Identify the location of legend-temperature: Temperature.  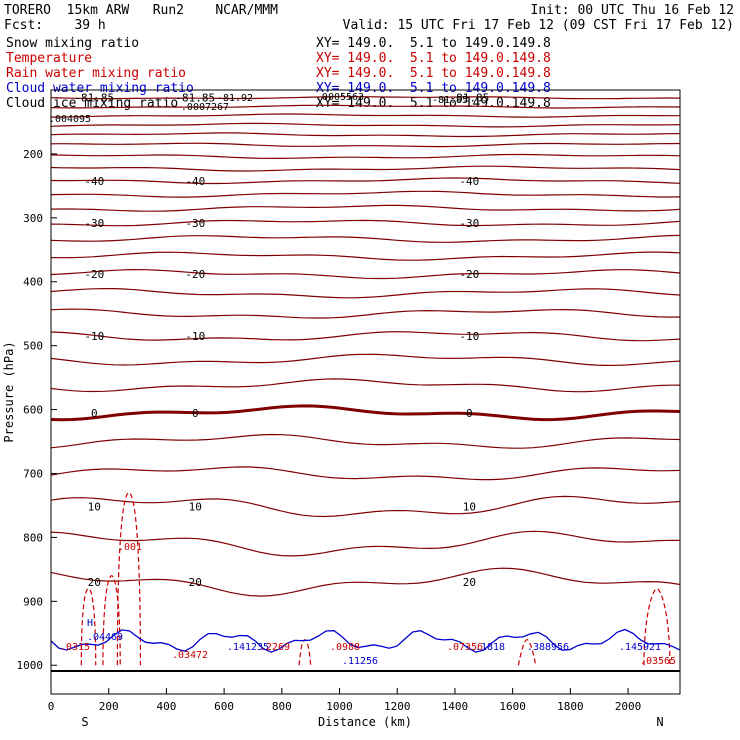
(49, 58).